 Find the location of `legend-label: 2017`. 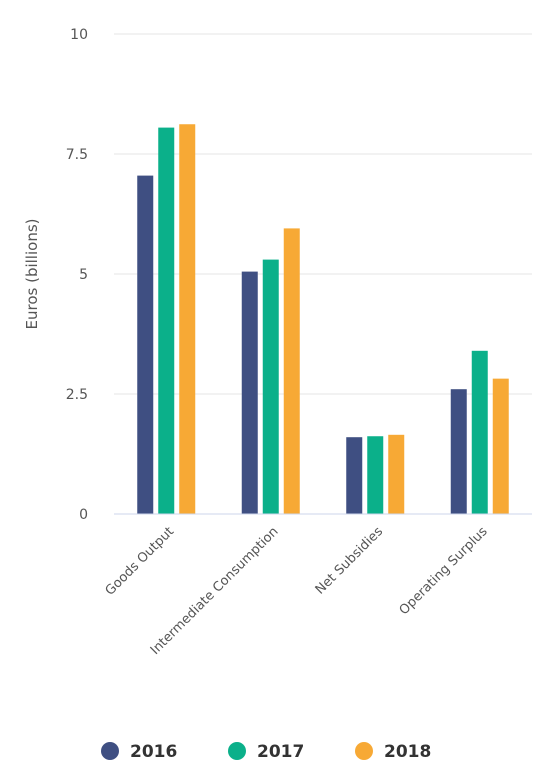

legend-label: 2017 is located at coordinates (280, 752).